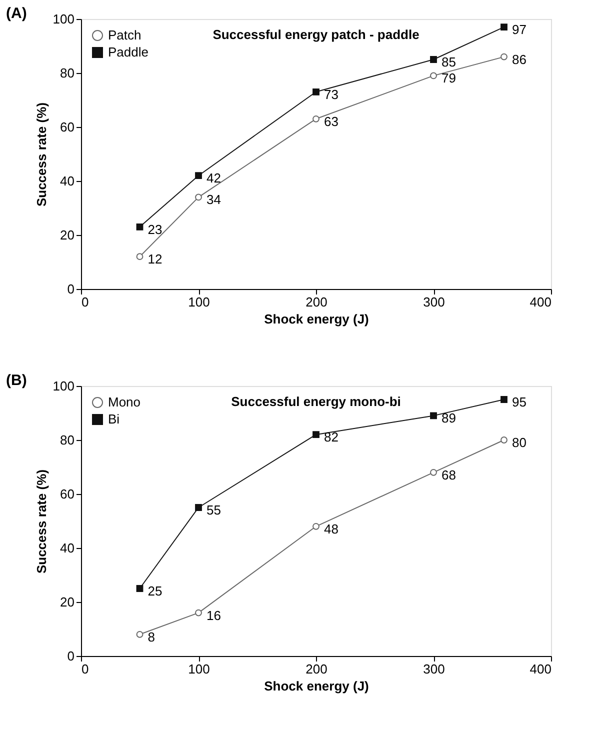 The width and height of the screenshot is (589, 753). I want to click on data-label: 48, so click(331, 528).